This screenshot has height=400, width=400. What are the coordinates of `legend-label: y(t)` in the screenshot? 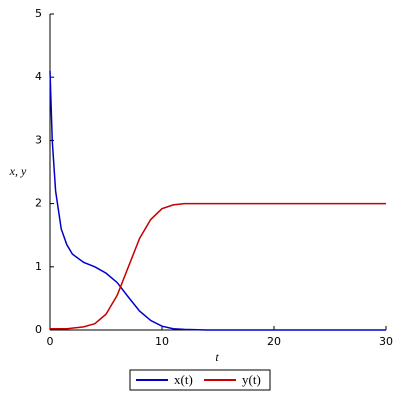 It's located at (251, 379).